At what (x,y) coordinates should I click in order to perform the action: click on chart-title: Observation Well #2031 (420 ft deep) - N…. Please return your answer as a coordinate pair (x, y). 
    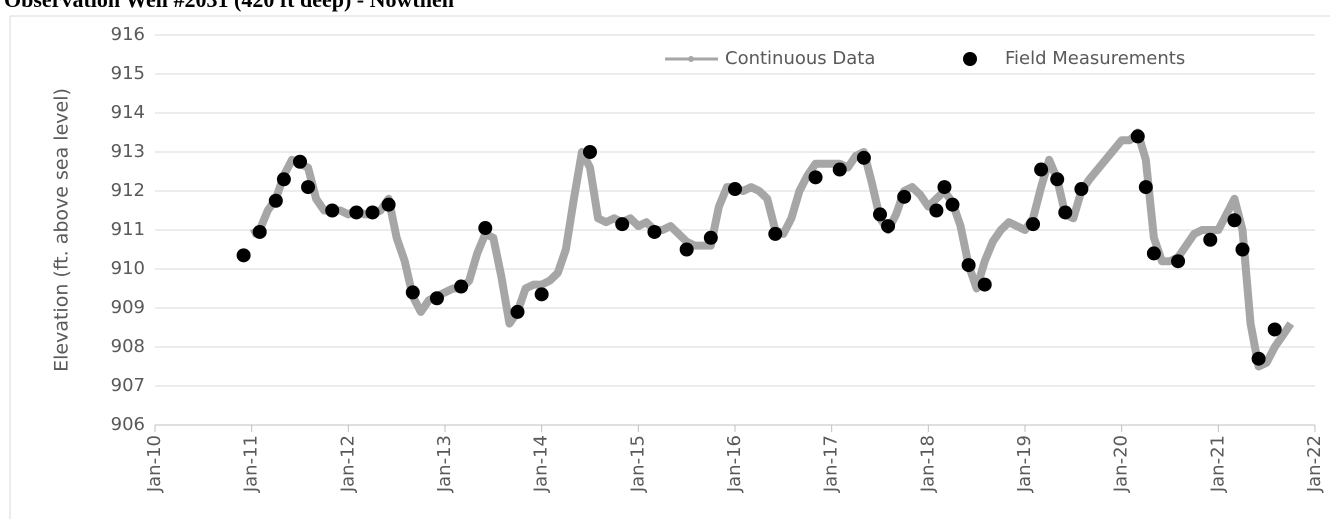
    Looking at the image, I should click on (229, 6).